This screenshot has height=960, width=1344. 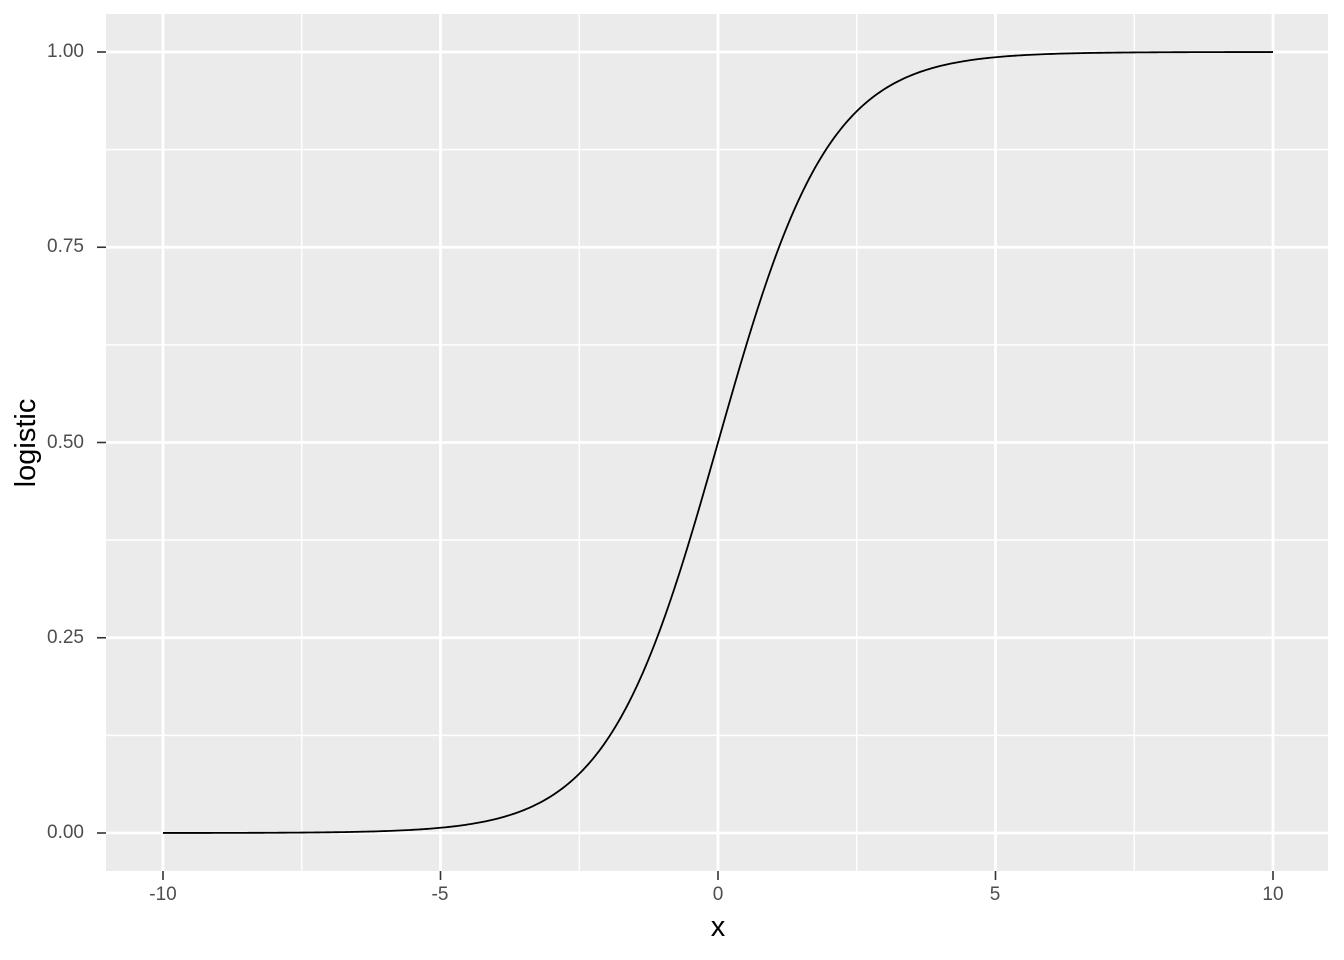 What do you see at coordinates (26, 443) in the screenshot?
I see `y-axis-title: logistic` at bounding box center [26, 443].